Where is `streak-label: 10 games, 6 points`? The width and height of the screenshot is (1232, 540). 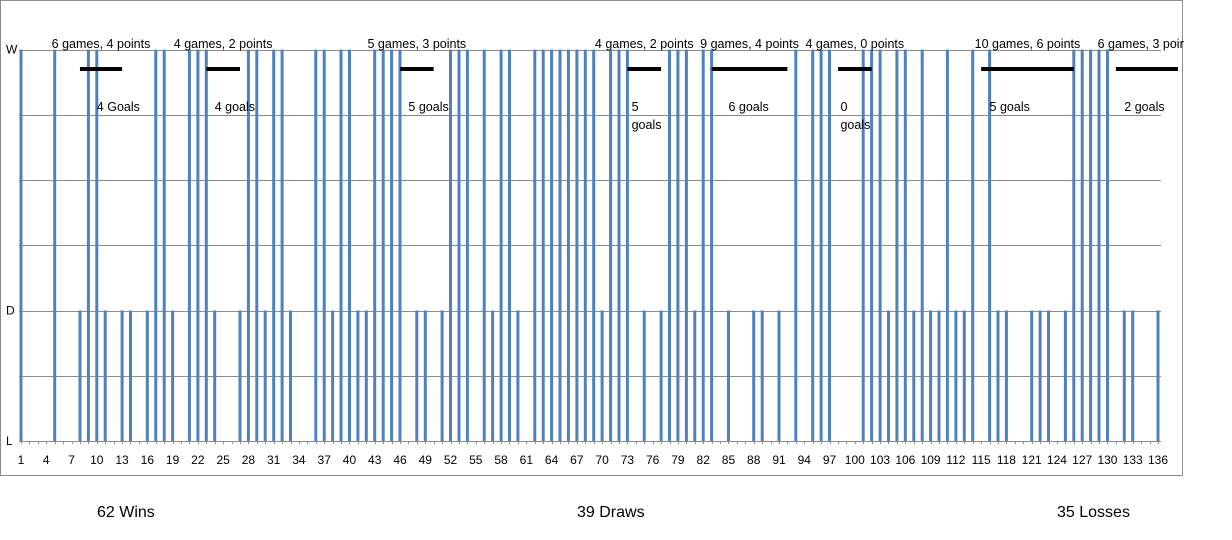 streak-label: 10 games, 6 points is located at coordinates (1028, 44).